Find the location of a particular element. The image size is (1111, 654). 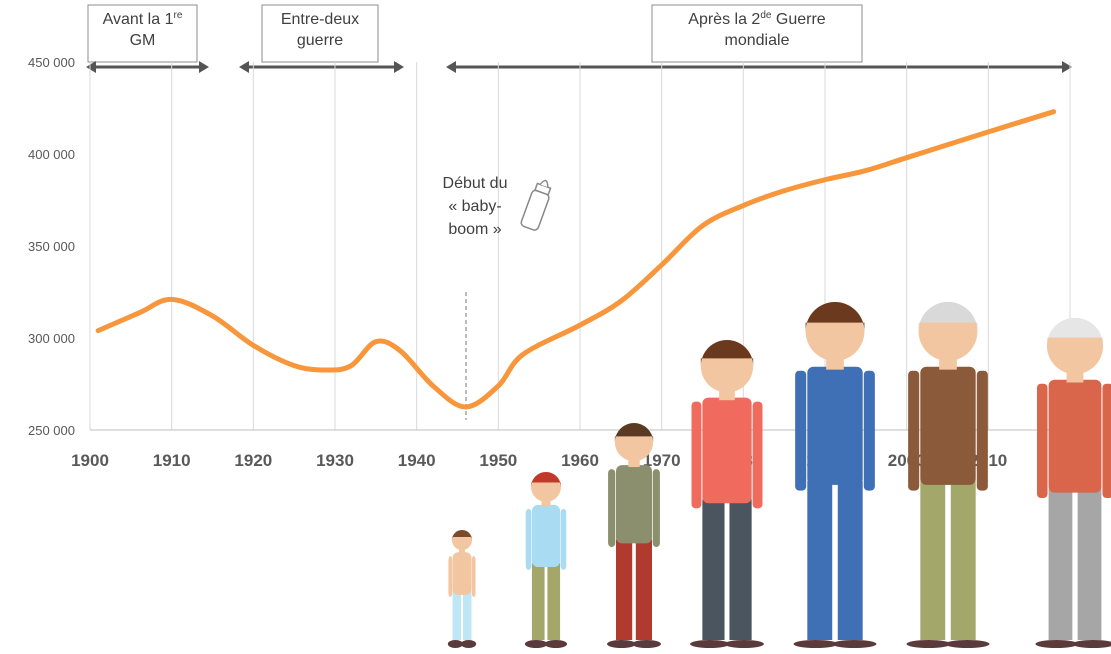

period-label-part: guerre is located at coordinates (320, 40).